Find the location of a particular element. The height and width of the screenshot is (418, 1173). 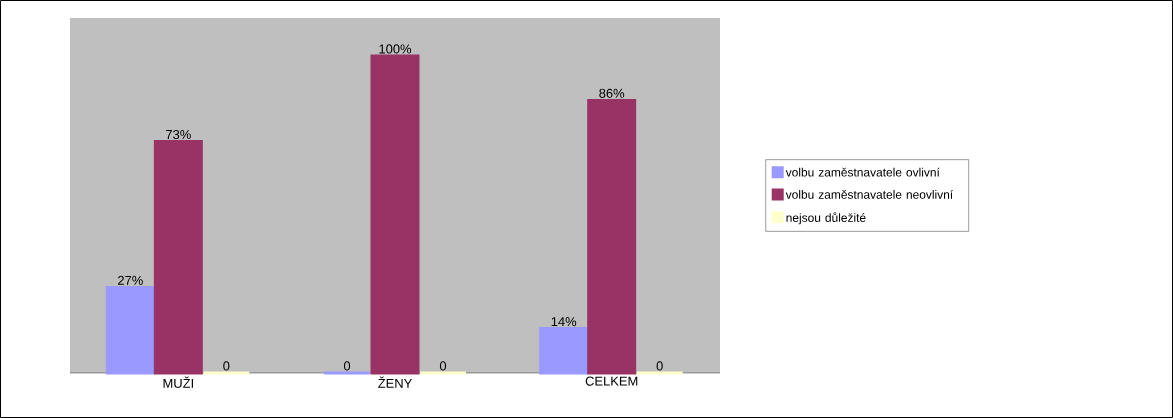

legend-label: volbu zaměstnavatele ovlivní is located at coordinates (862, 172).